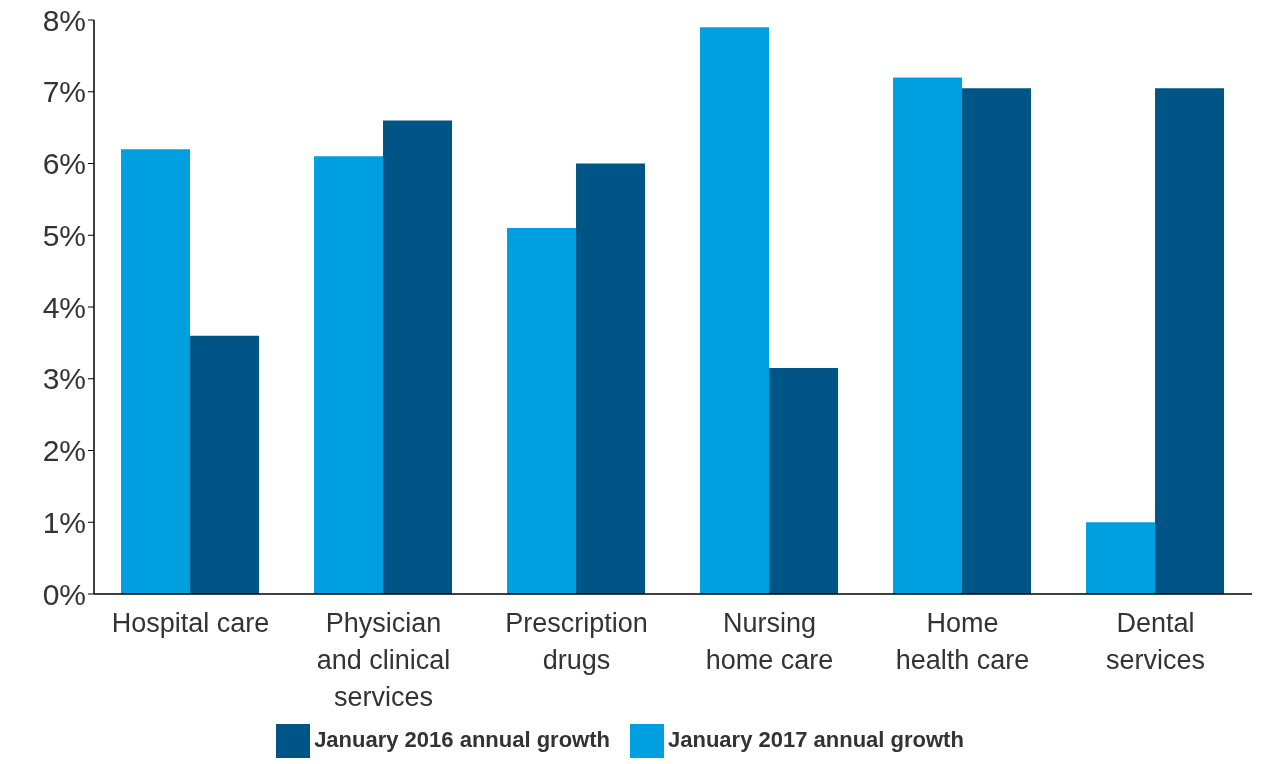 Image resolution: width=1263 pixels, height=764 pixels. What do you see at coordinates (962, 641) in the screenshot?
I see `x-tick-label: Home health care` at bounding box center [962, 641].